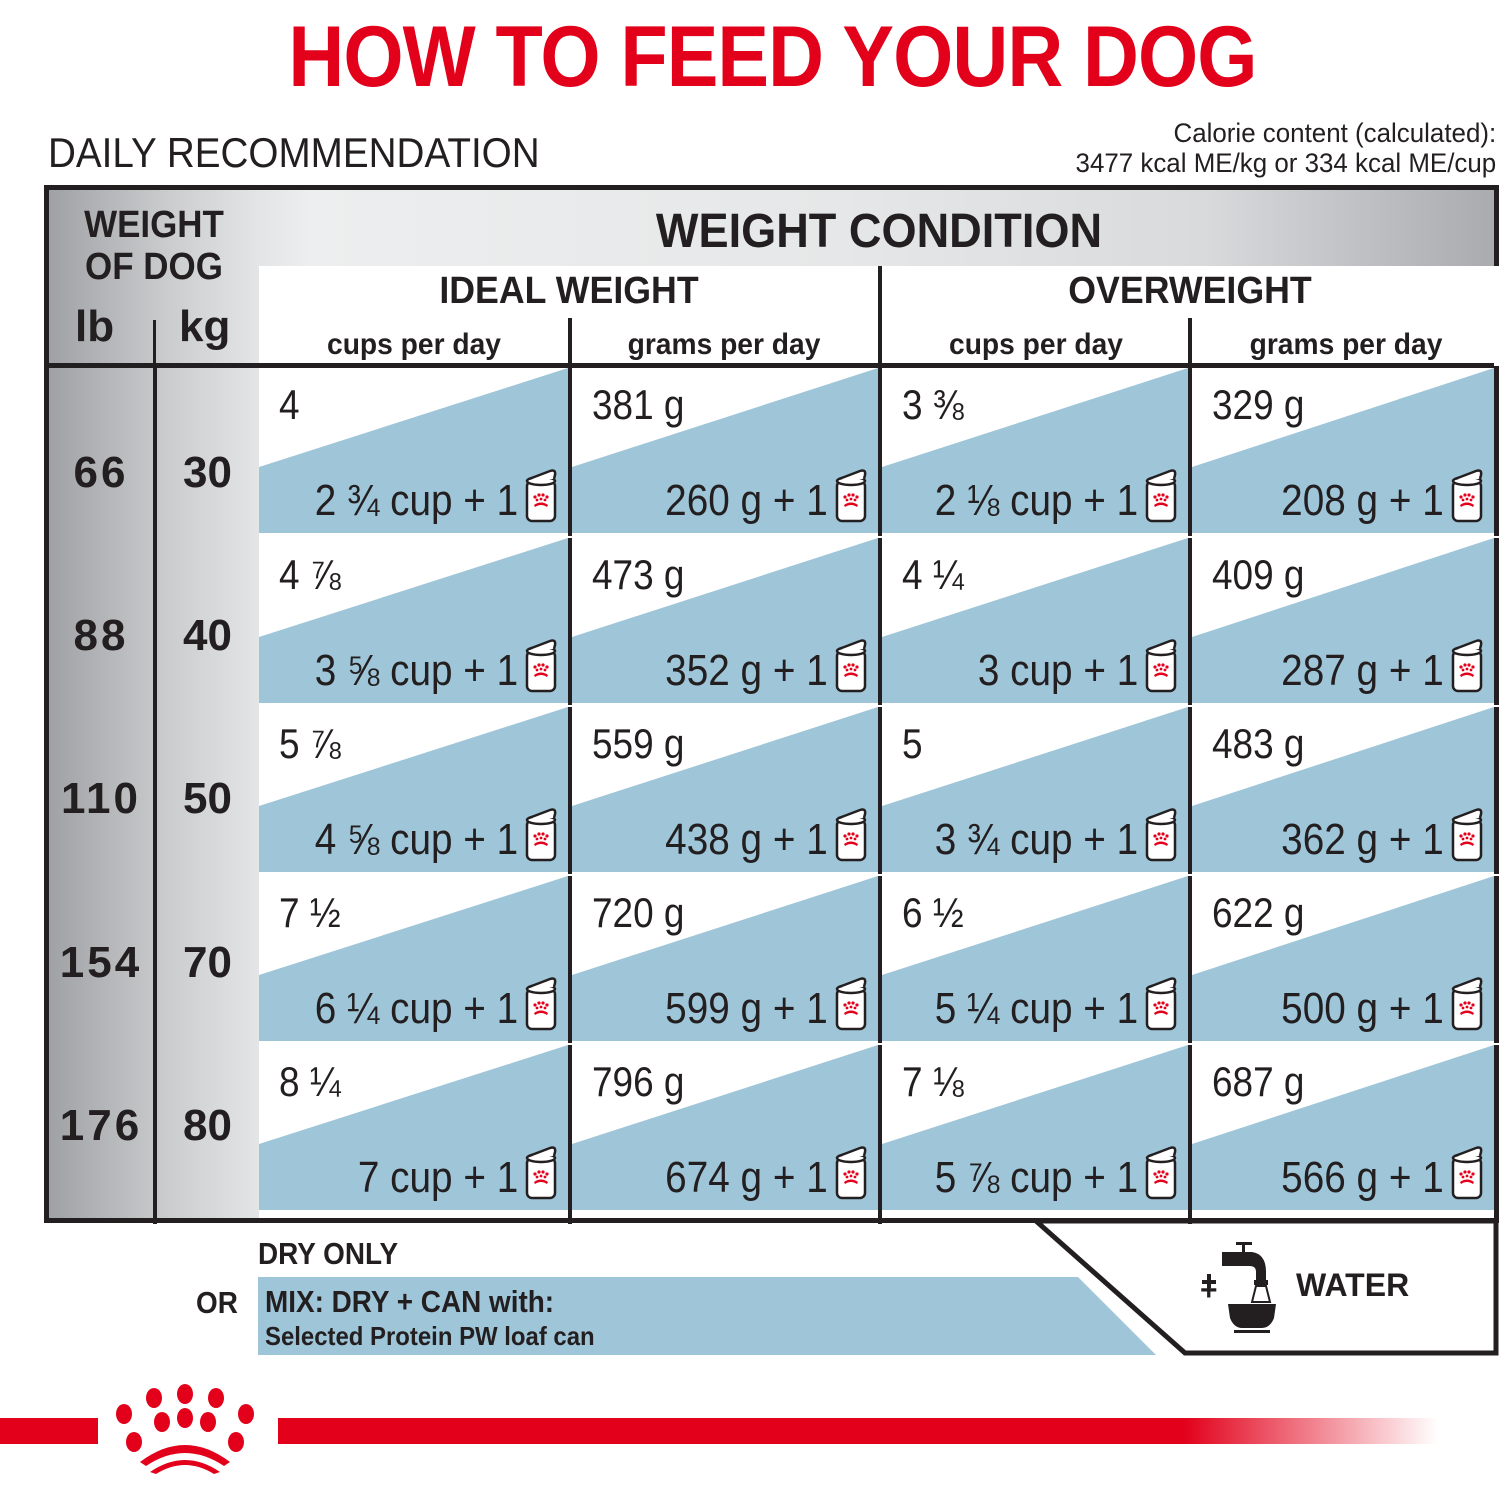 The width and height of the screenshot is (1500, 1500). Describe the element at coordinates (1362, 839) in the screenshot. I see `mix-amount-text: 362 g + 1` at that location.